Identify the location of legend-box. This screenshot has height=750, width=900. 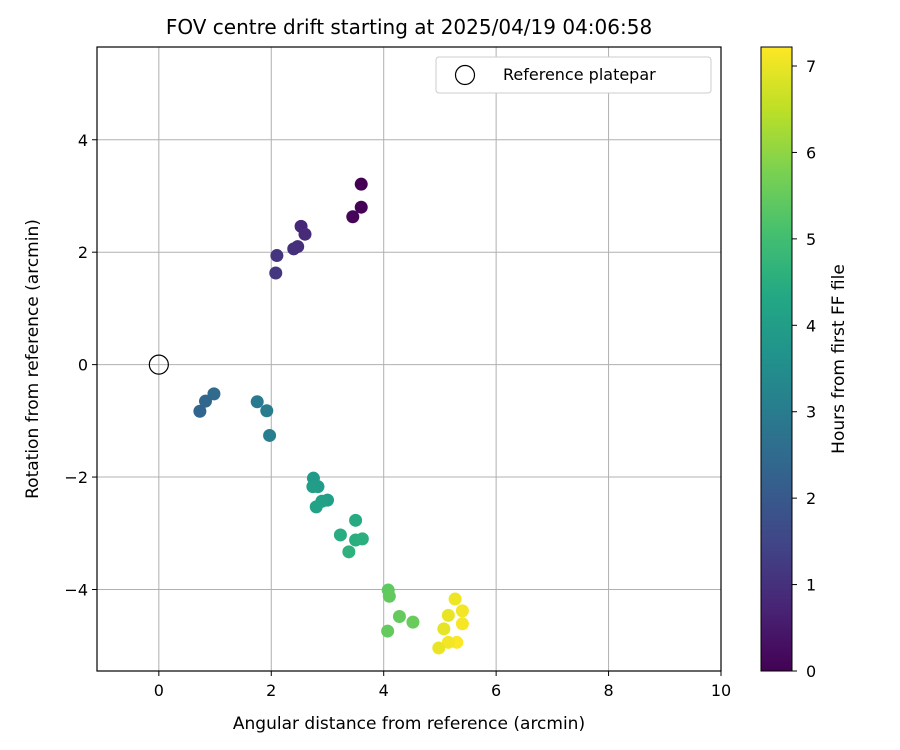
(573, 75).